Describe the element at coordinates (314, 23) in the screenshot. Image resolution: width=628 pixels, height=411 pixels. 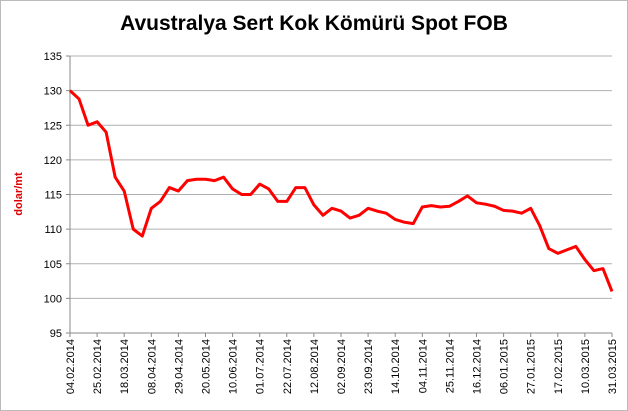
I see `chart-title: Avustralya Sert Kok Kömürü Spot FOB` at that location.